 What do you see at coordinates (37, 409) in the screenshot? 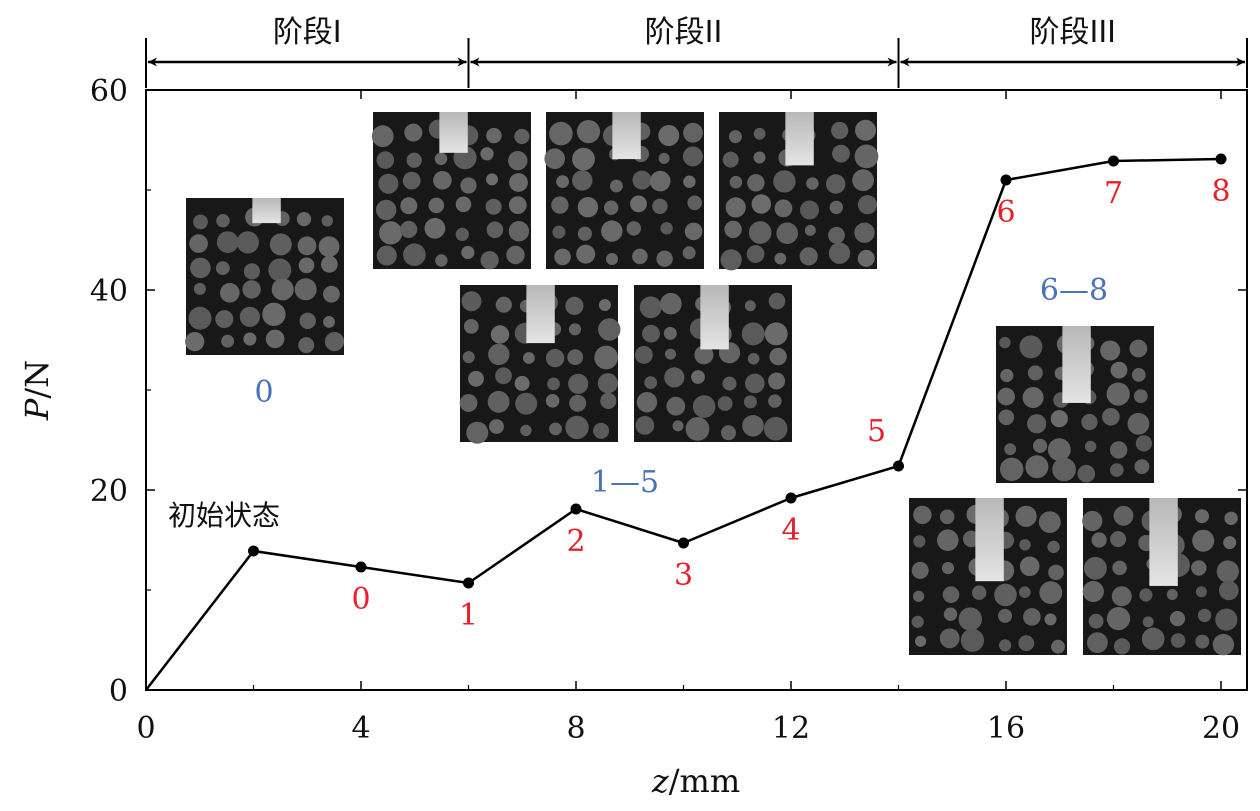
I see `y-axis-variable: P` at bounding box center [37, 409].